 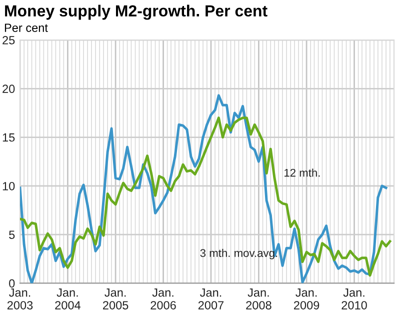 What do you see at coordinates (12, 283) in the screenshot?
I see `y-tick-label: 0` at bounding box center [12, 283].